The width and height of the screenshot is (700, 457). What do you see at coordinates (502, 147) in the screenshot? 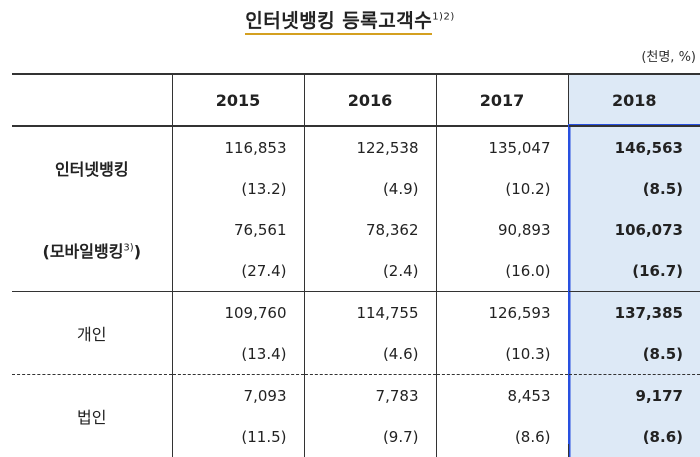
I see `table-cell: 135,047` at bounding box center [502, 147].